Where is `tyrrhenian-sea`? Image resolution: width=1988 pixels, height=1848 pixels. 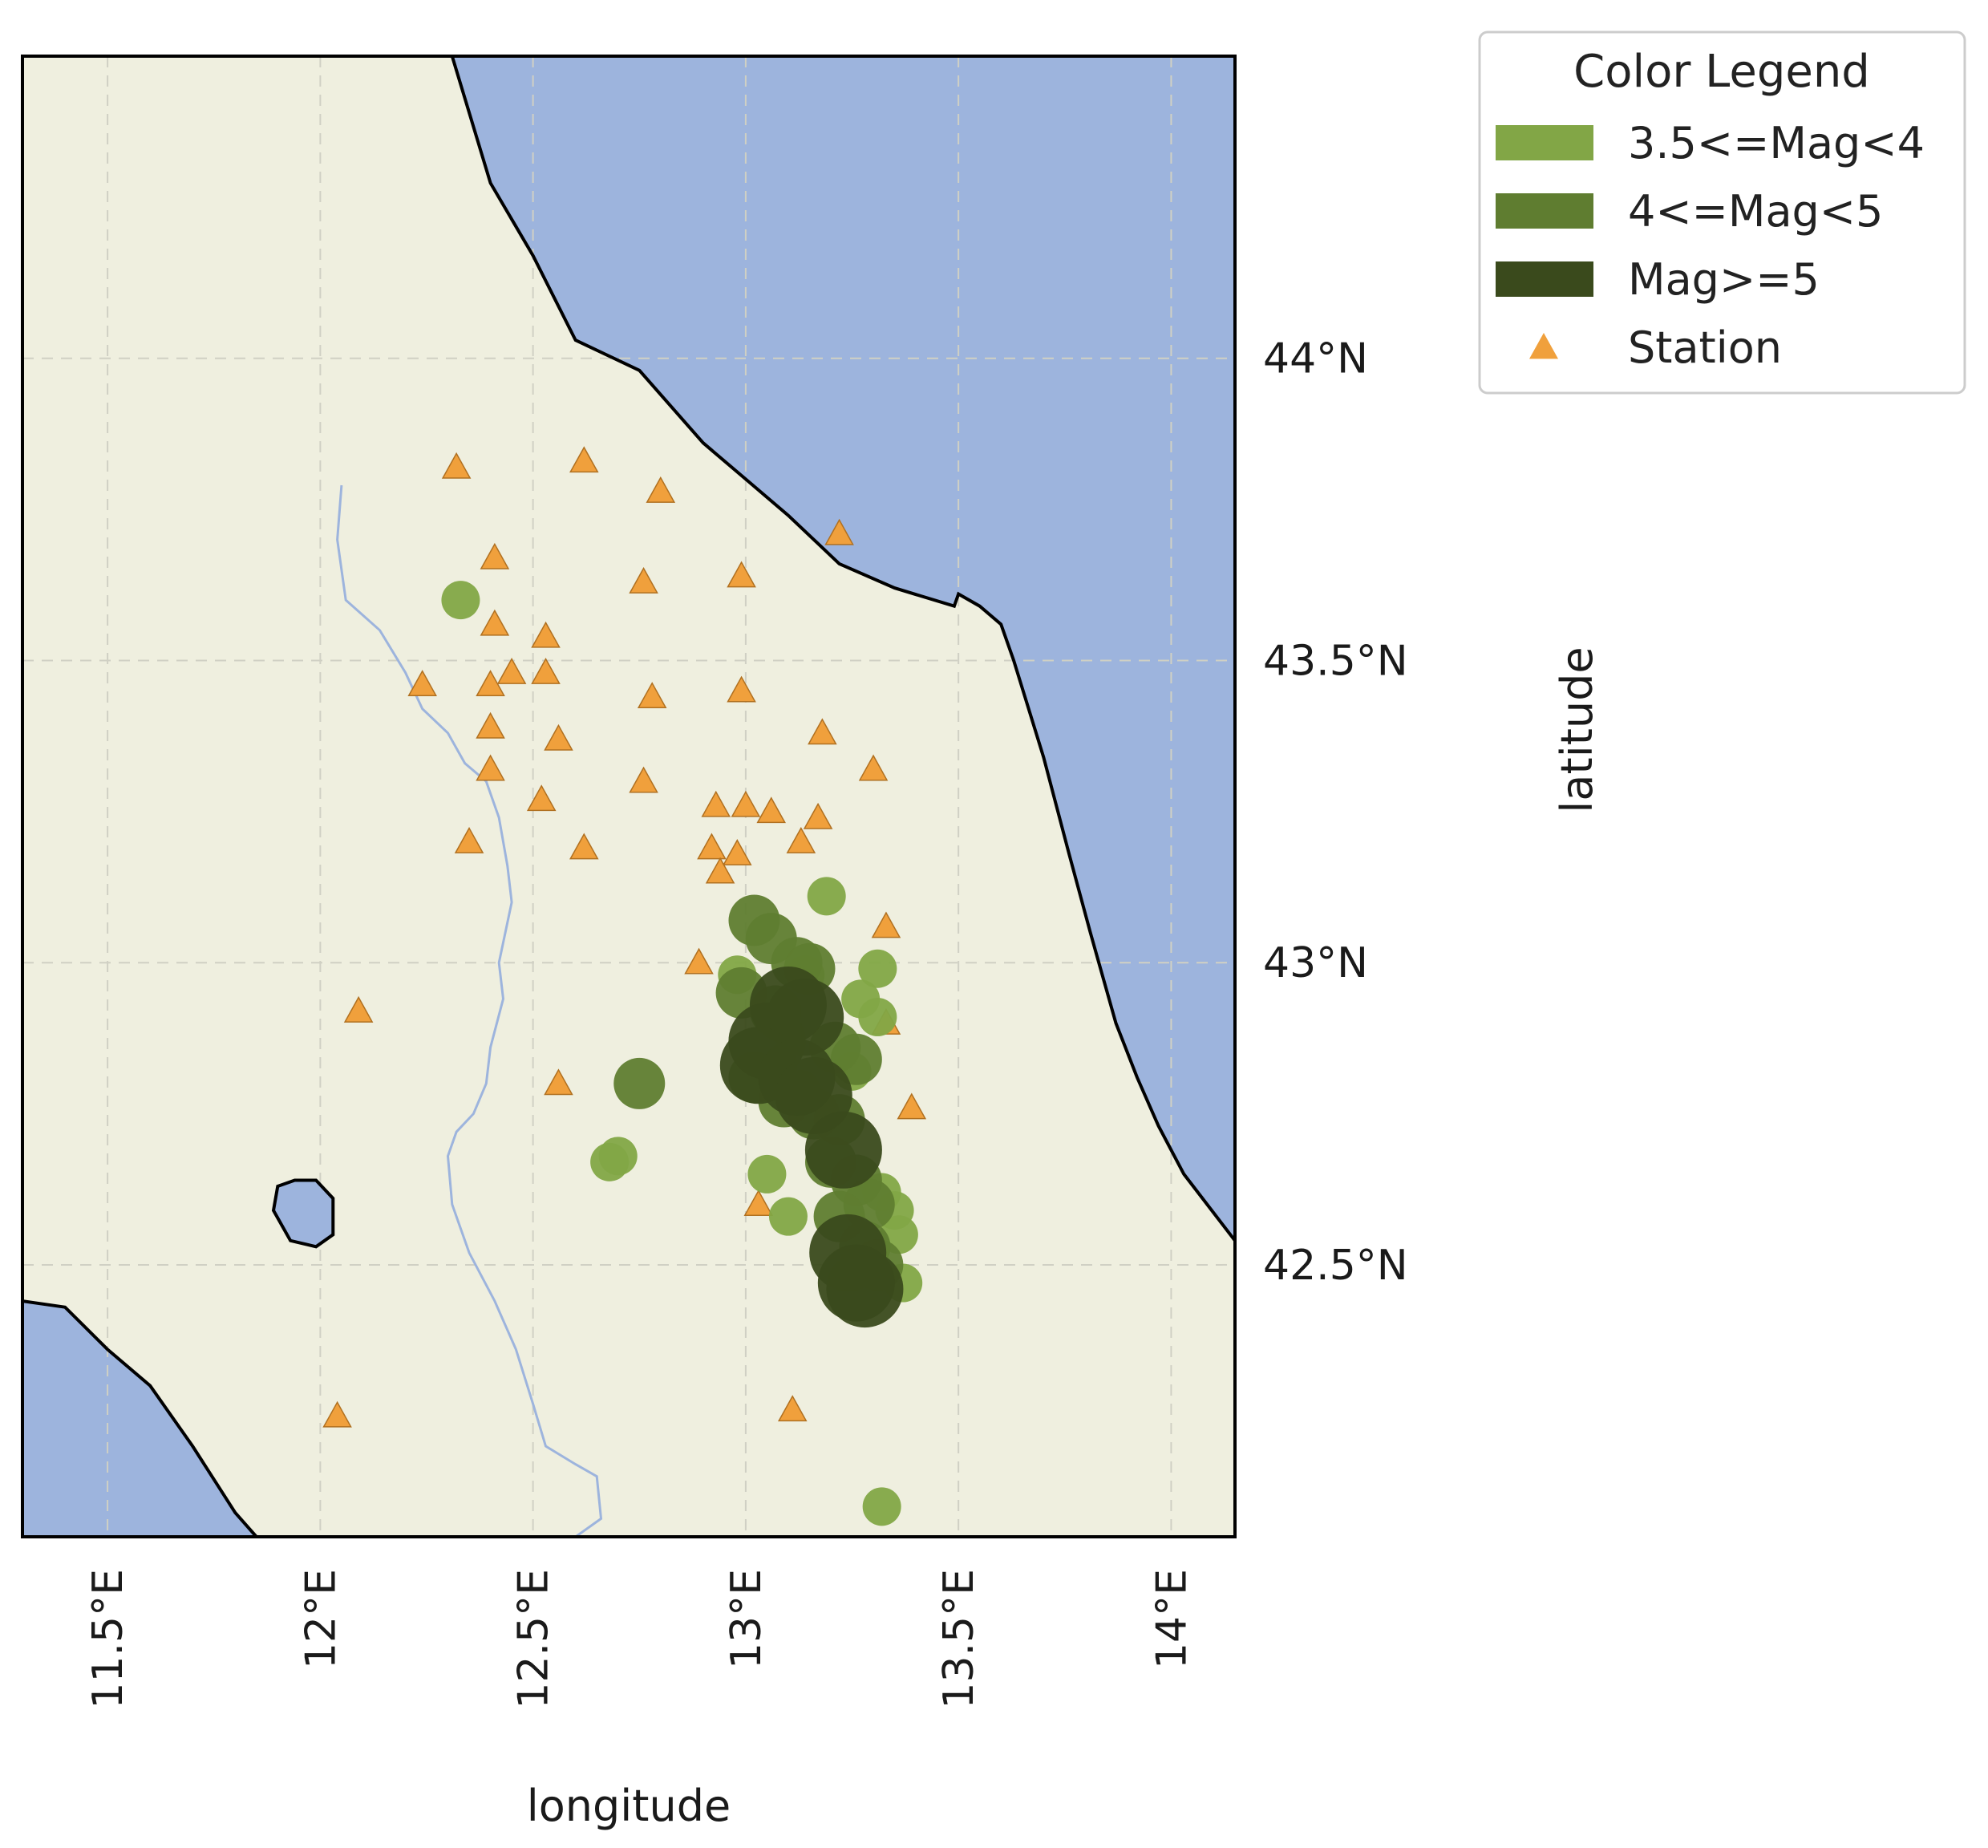
tyrrhenian-sea is located at coordinates (139, 1419).